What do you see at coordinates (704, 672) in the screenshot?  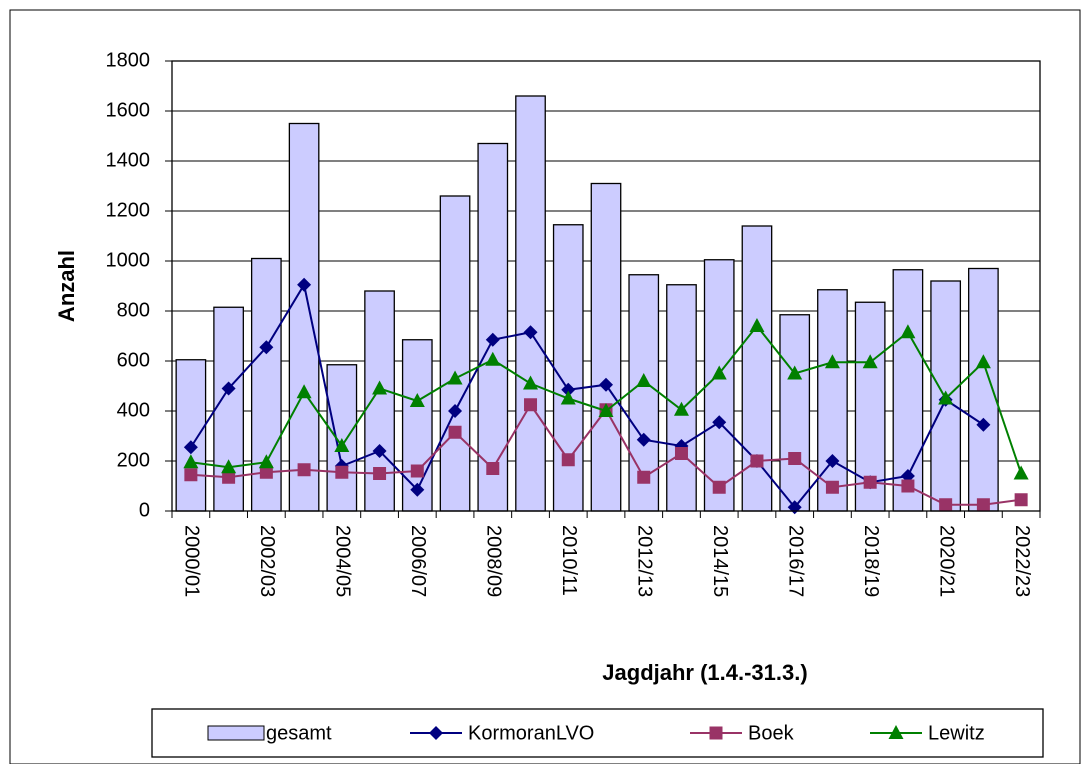 I see `x-axis-label: Jagdjahr (1.4.-31.3.)` at bounding box center [704, 672].